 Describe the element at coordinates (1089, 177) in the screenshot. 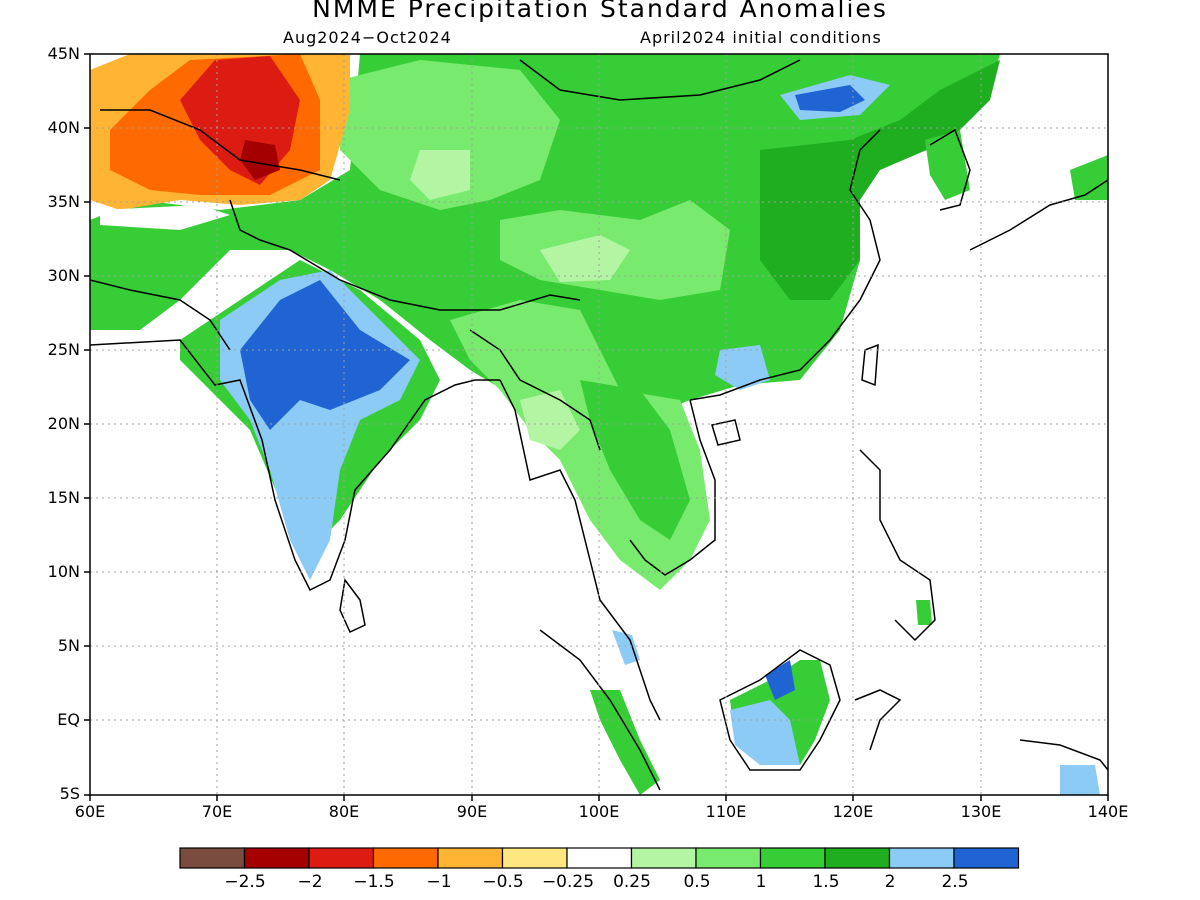

I see `region-japan-green` at that location.